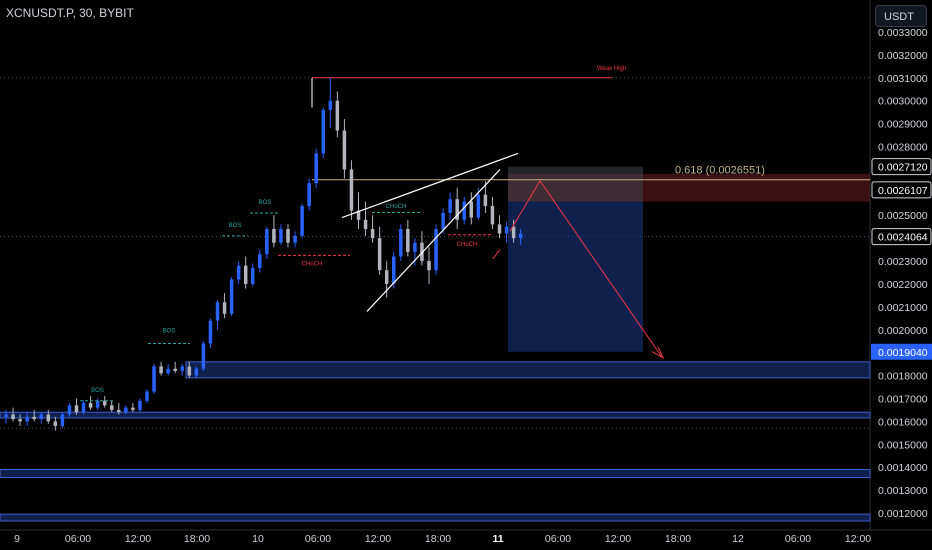 Image resolution: width=932 pixels, height=550 pixels. What do you see at coordinates (903, 216) in the screenshot?
I see `price-tick-label: 0.0025000` at bounding box center [903, 216].